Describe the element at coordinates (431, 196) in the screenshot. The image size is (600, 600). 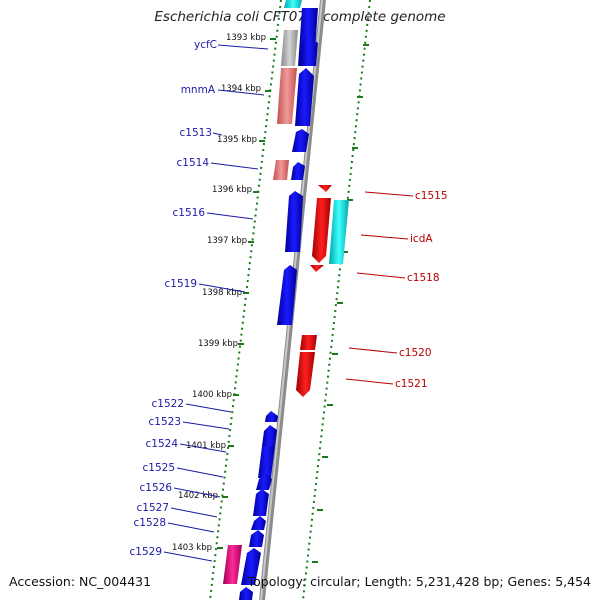
I see `gene-label: c1515` at that location.